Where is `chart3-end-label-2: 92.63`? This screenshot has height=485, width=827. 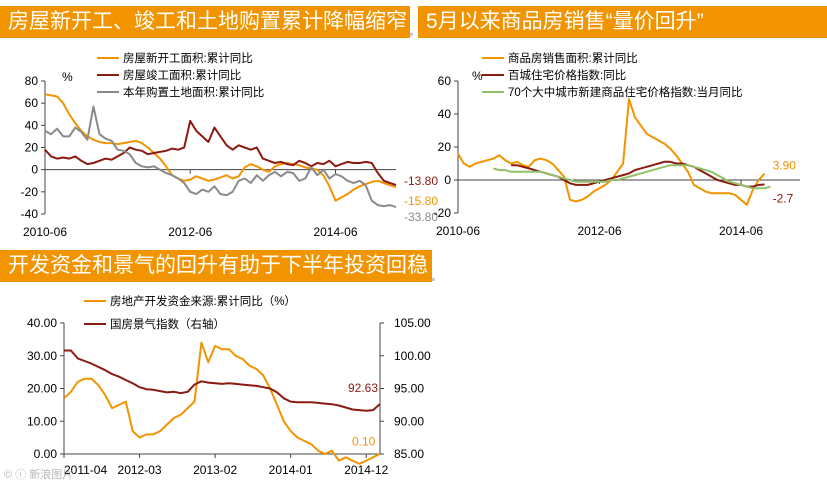
chart3-end-label-2: 92.63 is located at coordinates (363, 388).